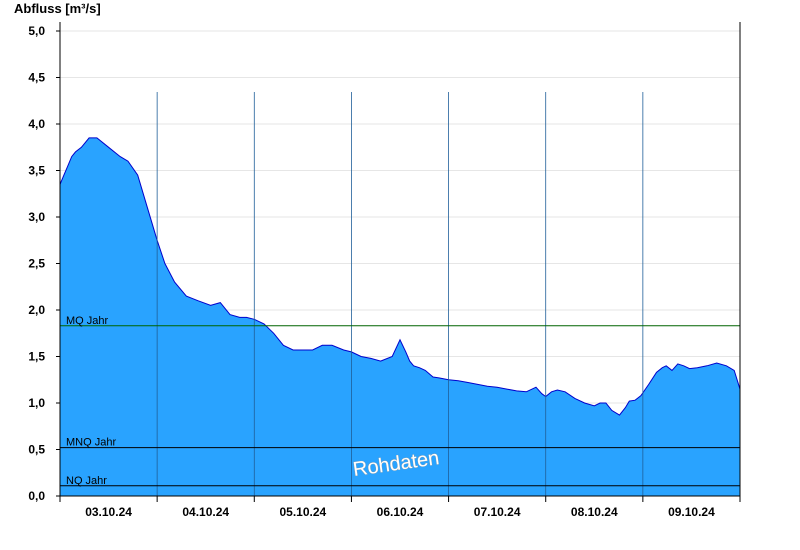 The image size is (800, 550). Describe the element at coordinates (691, 512) in the screenshot. I see `x-tick-label: 09.10.24` at that location.